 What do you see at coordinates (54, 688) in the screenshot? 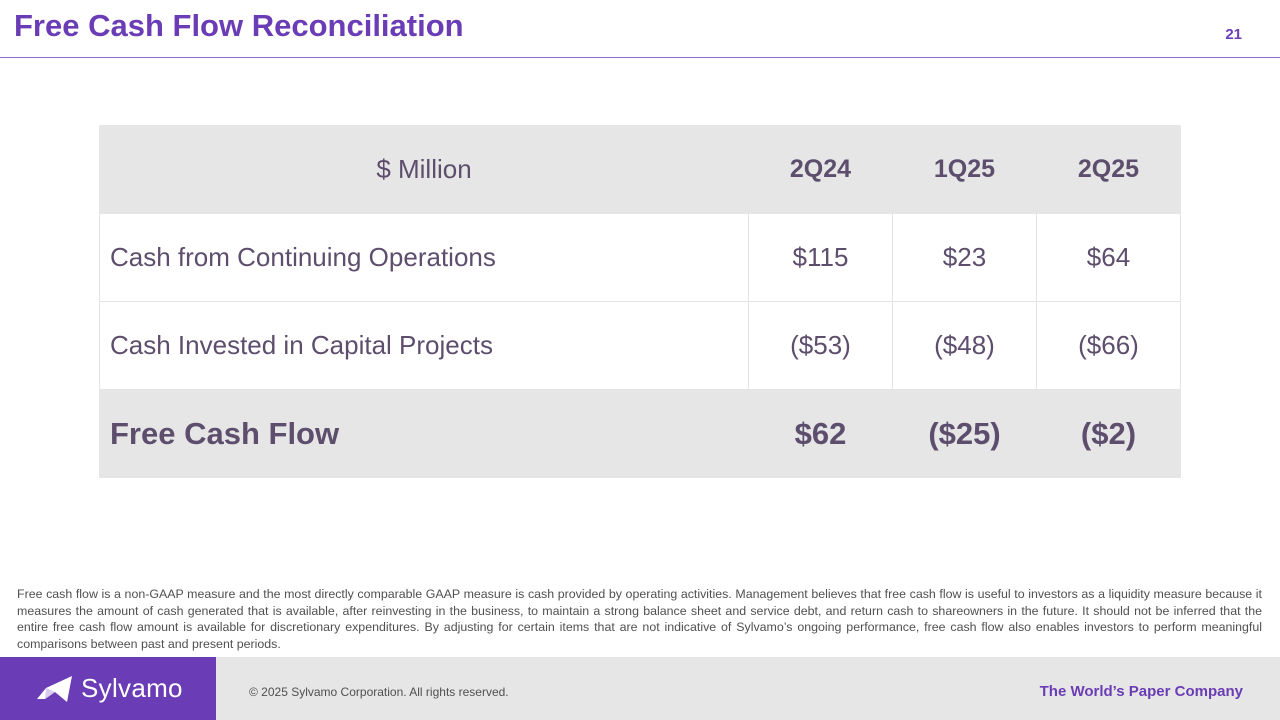
I see `sylvamo-leaf-icon` at bounding box center [54, 688].